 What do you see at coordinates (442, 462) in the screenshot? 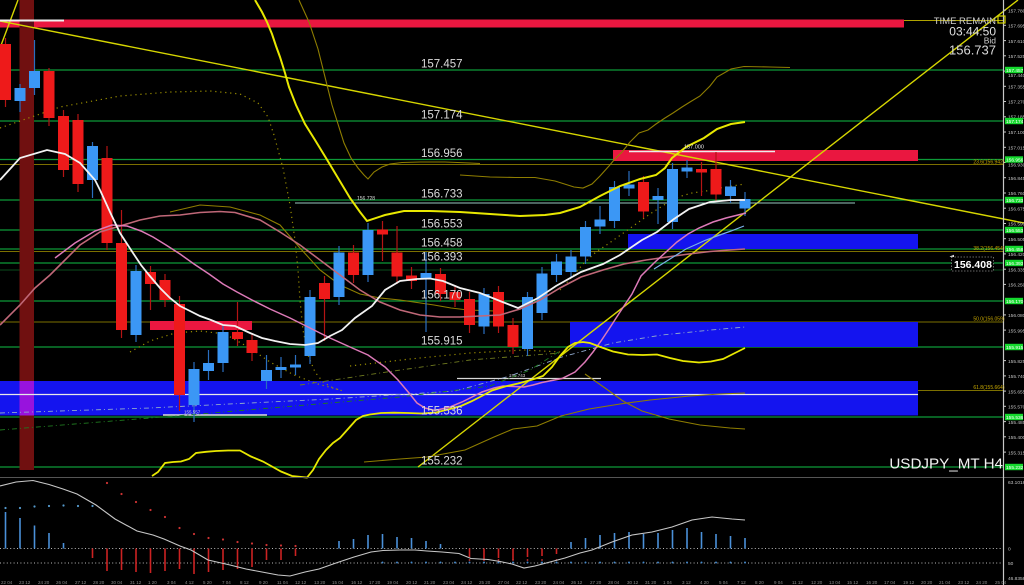
I see `svg-text: 155.232` at bounding box center [442, 462].